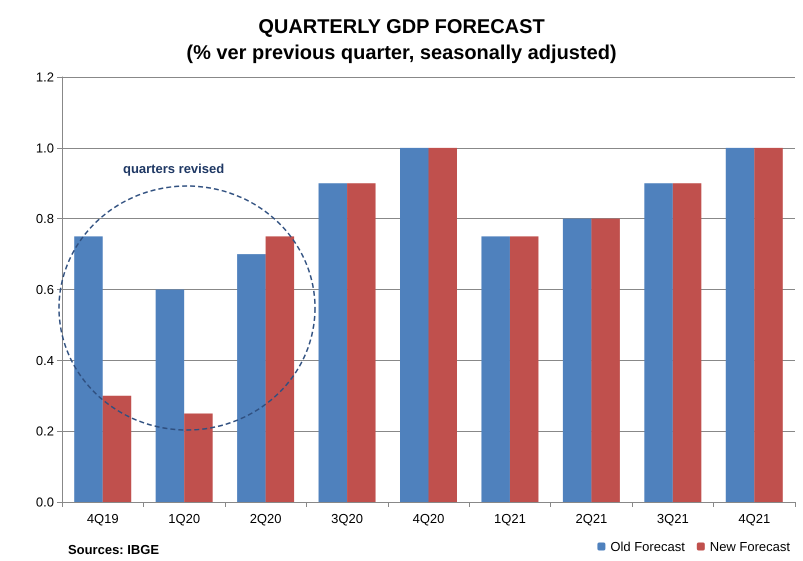 This screenshot has width=803, height=561. What do you see at coordinates (45, 360) in the screenshot?
I see `y-tick-label: 0.4` at bounding box center [45, 360].